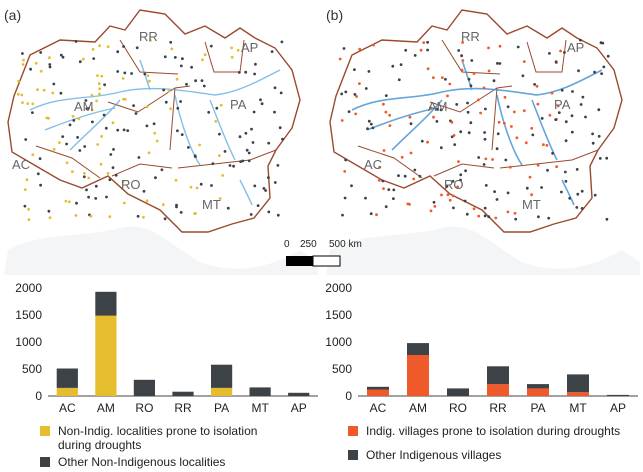 The width and height of the screenshot is (643, 472). I want to click on x-tick-label-ro: RO, so click(458, 408).